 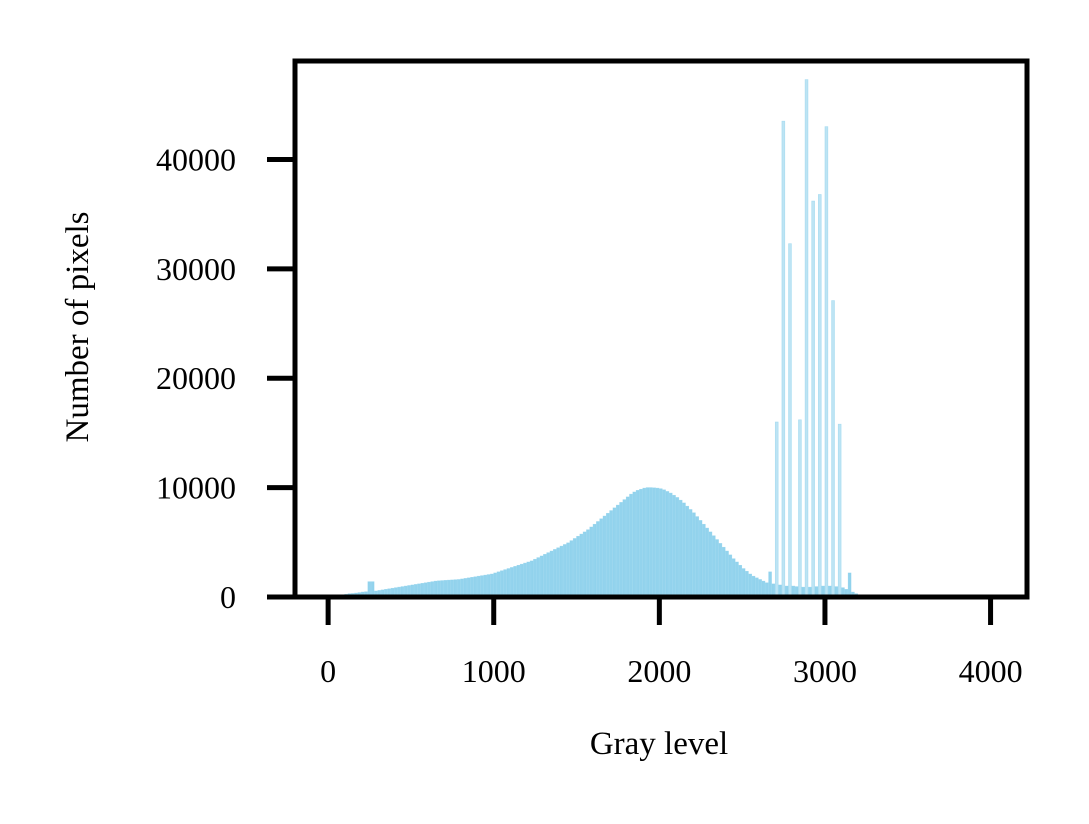 What do you see at coordinates (671, 643) in the screenshot?
I see `x-axis-ticks: 0 1000 2000 3000 4000` at bounding box center [671, 643].